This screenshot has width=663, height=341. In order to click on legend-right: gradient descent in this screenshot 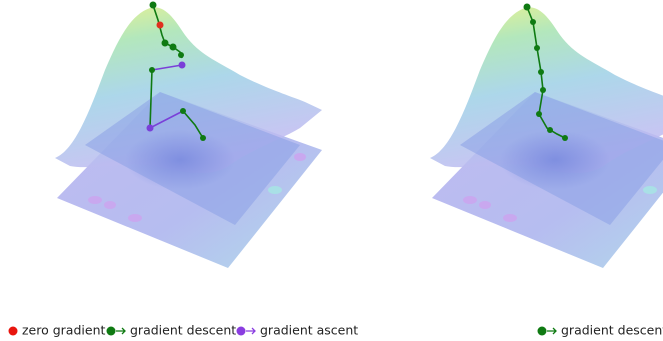, I will do `click(600, 330)`.